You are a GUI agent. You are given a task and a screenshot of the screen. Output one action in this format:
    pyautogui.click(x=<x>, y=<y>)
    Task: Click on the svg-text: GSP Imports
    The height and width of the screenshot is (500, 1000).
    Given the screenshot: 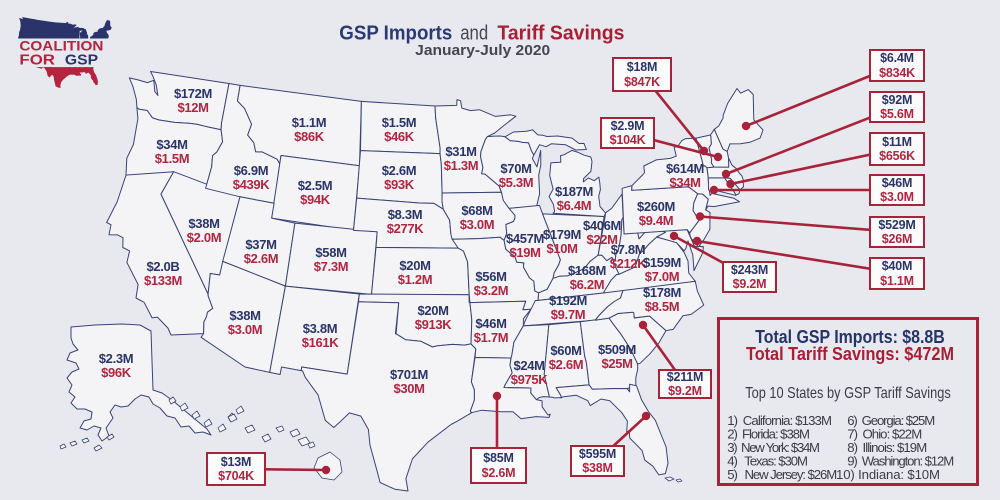 What is the action you would take?
    pyautogui.click(x=395, y=33)
    